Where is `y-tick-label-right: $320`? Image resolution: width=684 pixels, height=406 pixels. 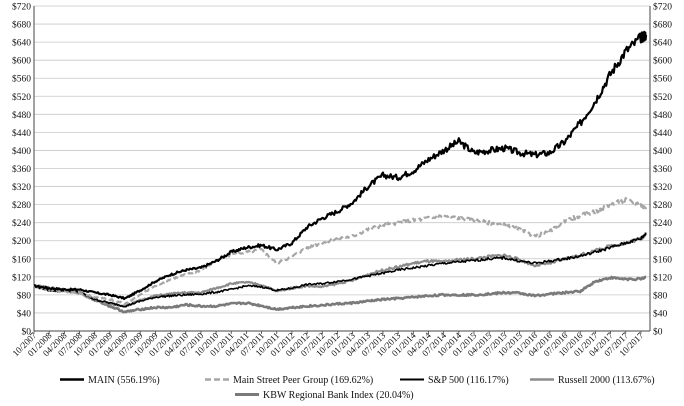
y-tick-label-right: $320 is located at coordinates (662, 187).